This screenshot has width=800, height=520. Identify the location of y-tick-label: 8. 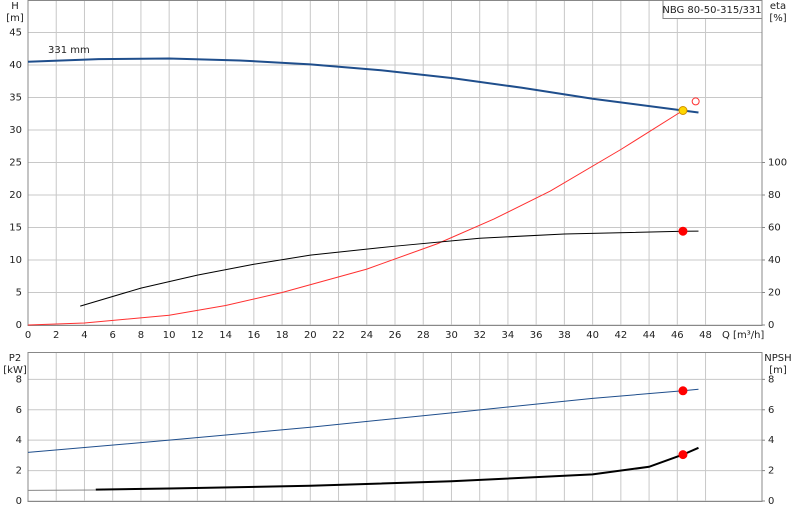
(19, 379).